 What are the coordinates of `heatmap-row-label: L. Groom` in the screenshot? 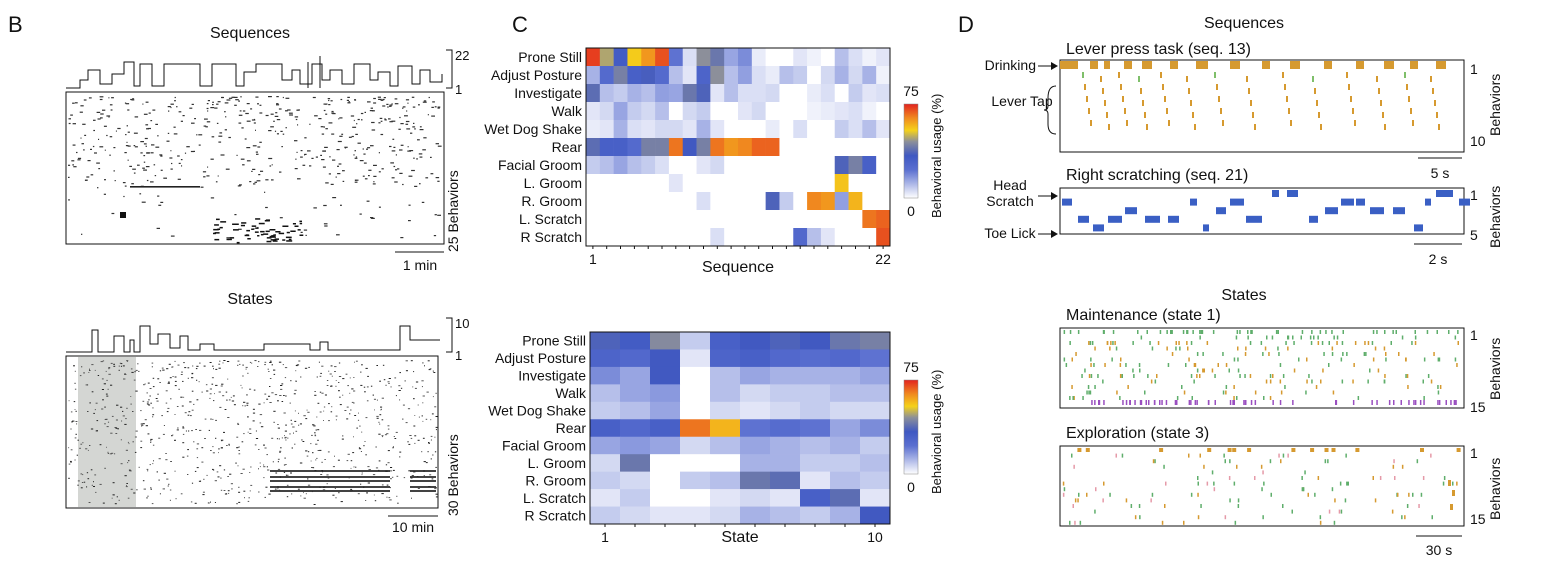 It's located at (557, 463).